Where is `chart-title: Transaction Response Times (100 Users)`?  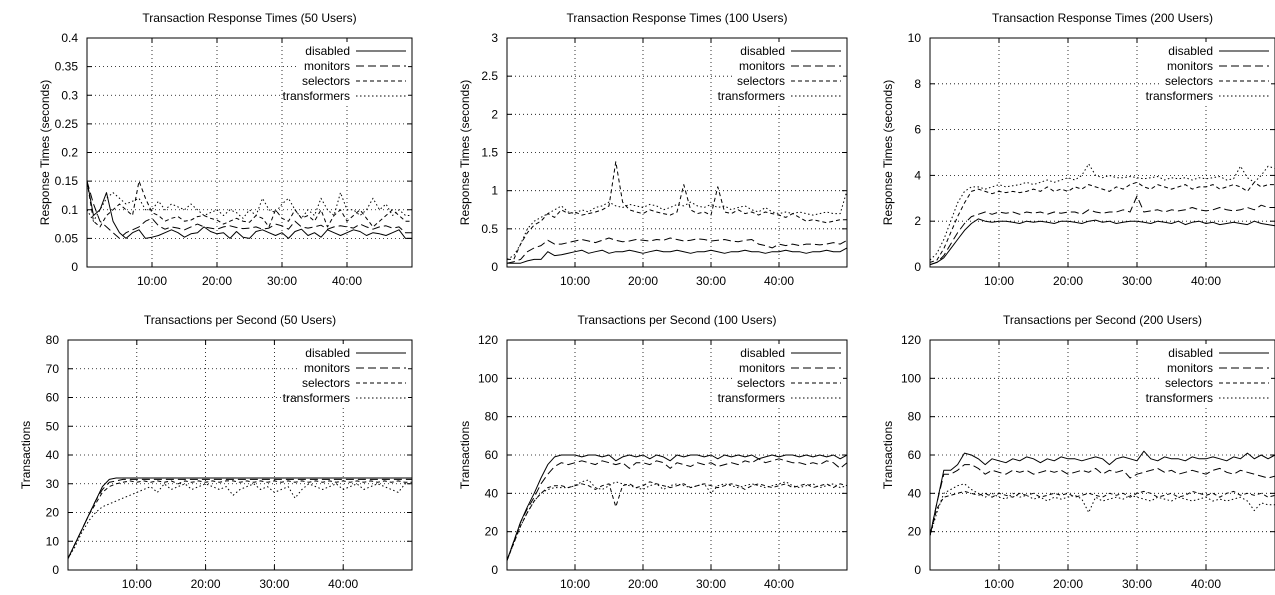
chart-title: Transaction Response Times (100 Users) is located at coordinates (677, 18).